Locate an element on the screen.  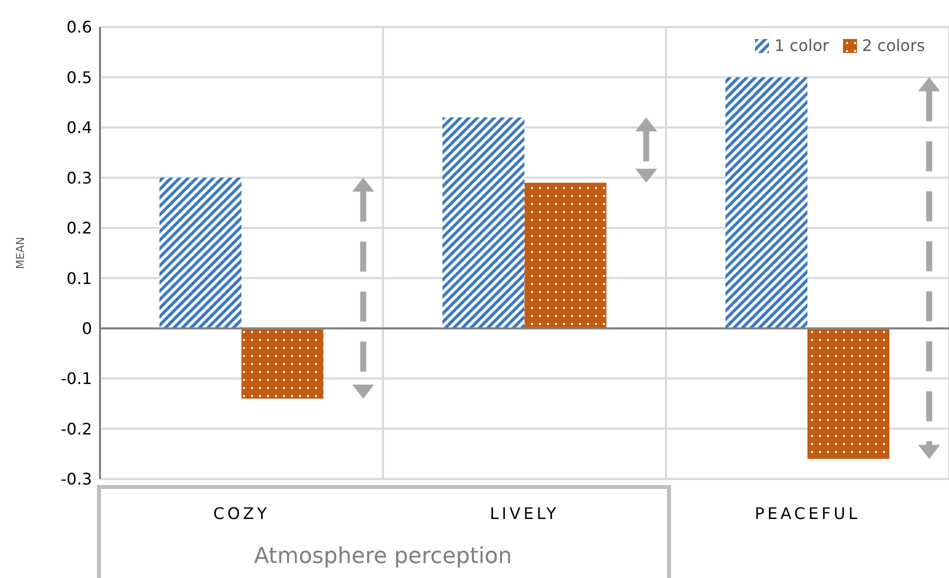
y-tick-label: 0.1 is located at coordinates (79, 278).